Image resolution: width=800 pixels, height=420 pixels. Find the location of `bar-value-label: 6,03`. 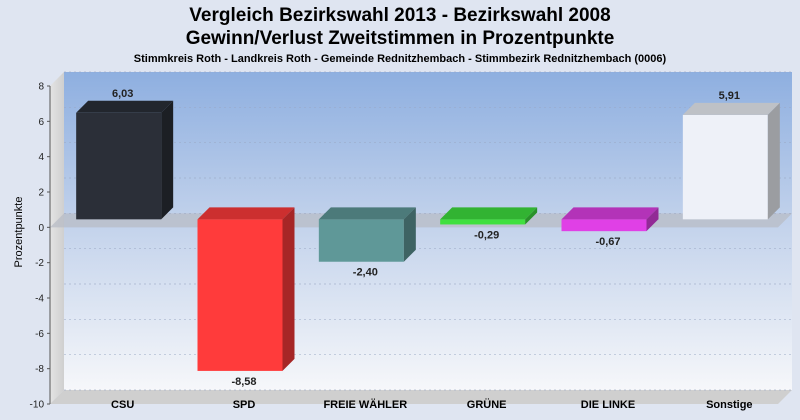

bar-value-label: 6,03 is located at coordinates (122, 94).